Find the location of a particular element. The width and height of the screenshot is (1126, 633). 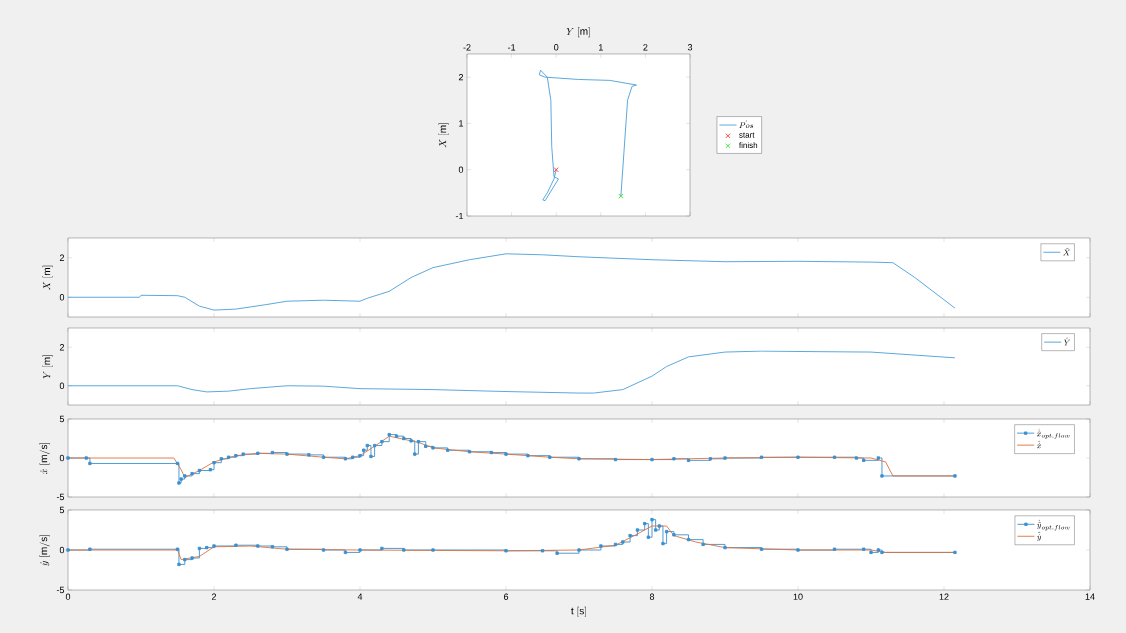

legend-label: $\hat{X}$ is located at coordinates (1066, 251).